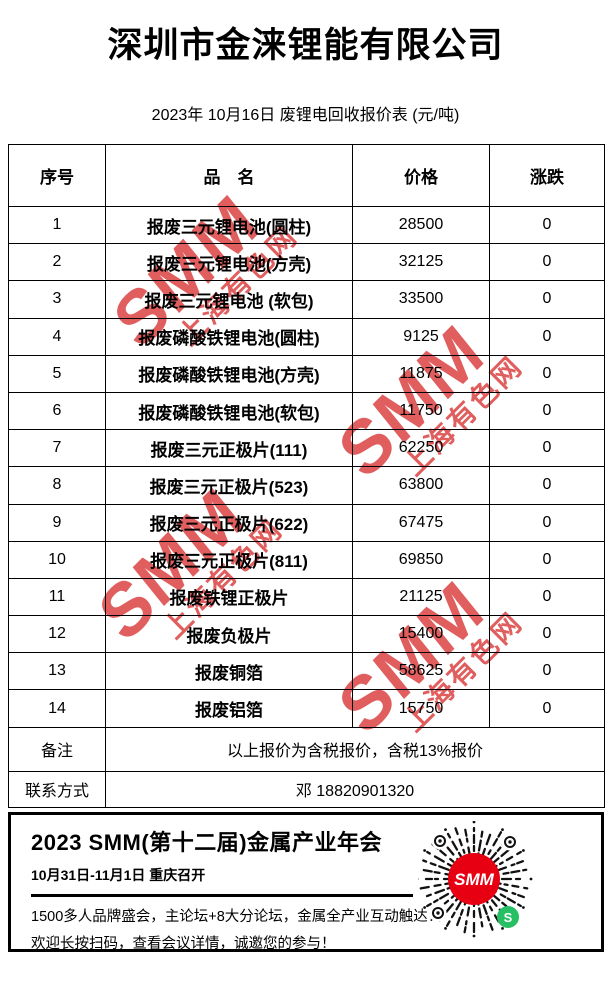 This screenshot has width=611, height=983. Describe the element at coordinates (229, 336) in the screenshot. I see `cell-name: 报废磷酸铁锂电池(圆柱)` at that location.